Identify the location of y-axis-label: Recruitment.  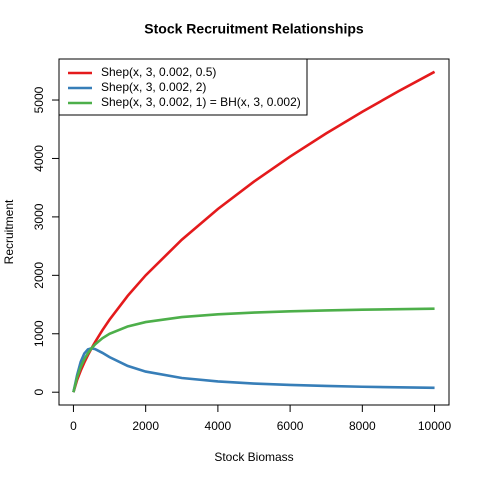
(9, 231).